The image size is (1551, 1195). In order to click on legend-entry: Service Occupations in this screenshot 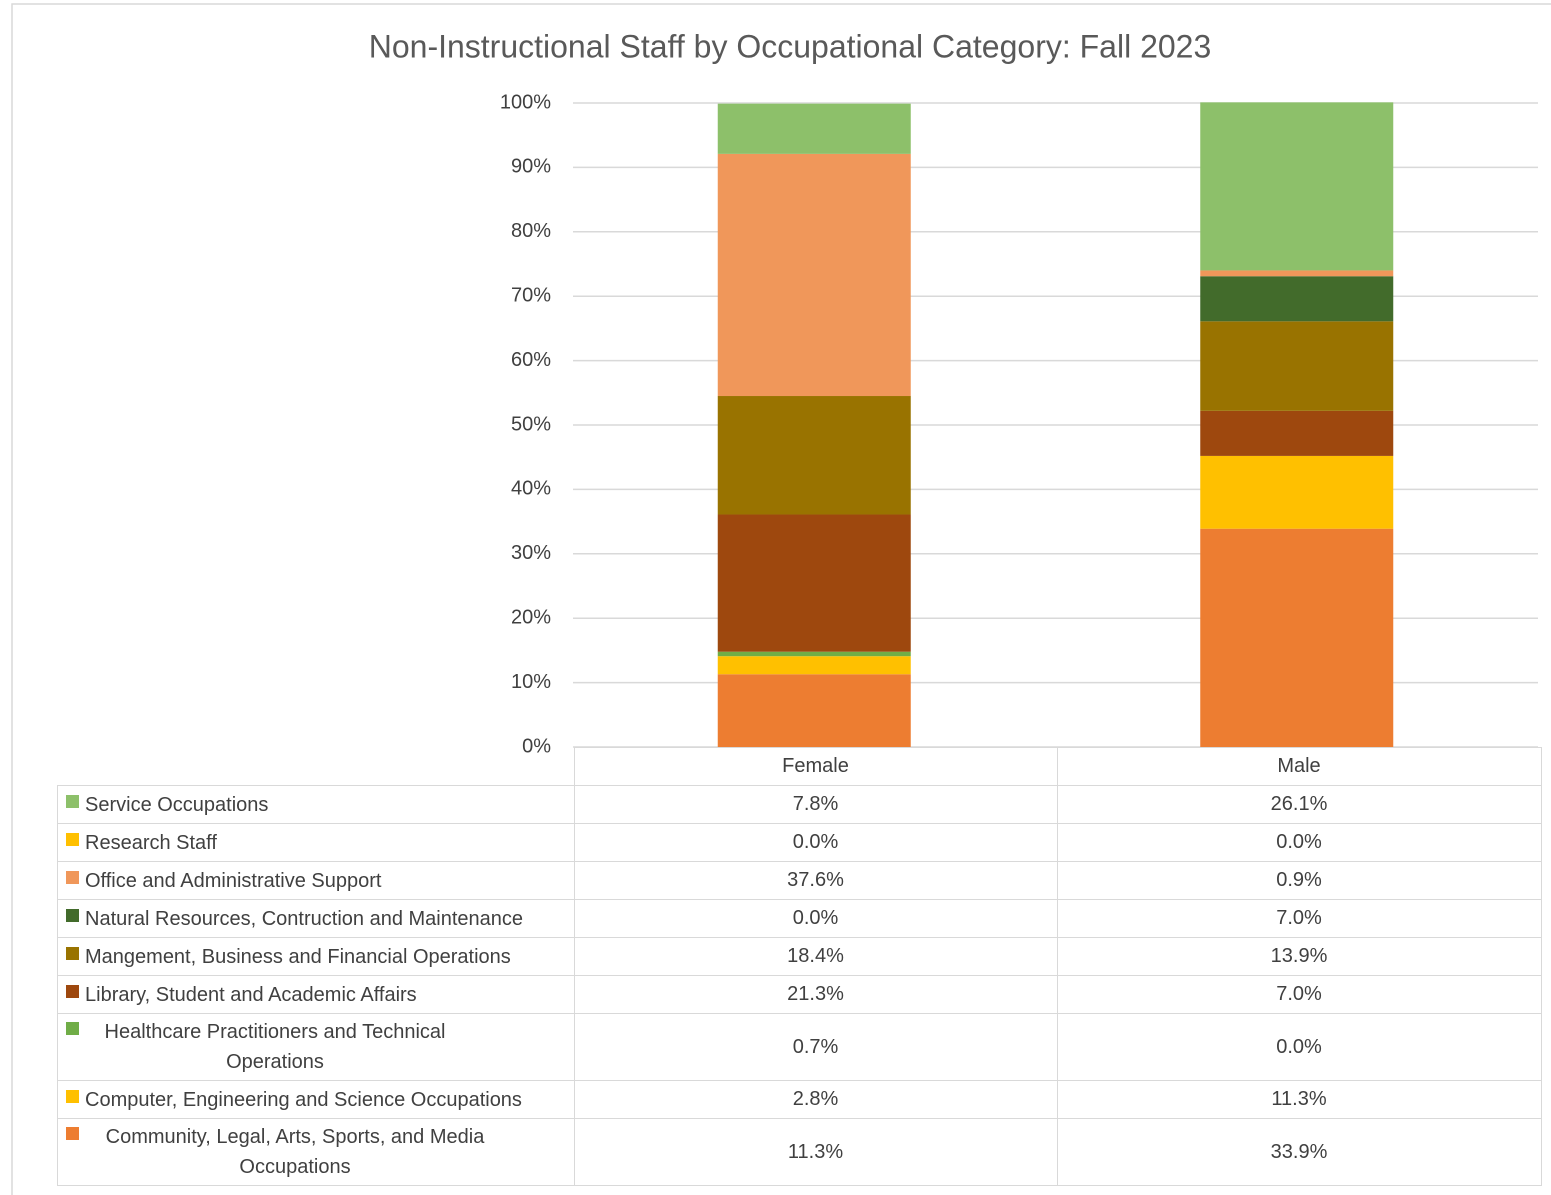, I will do `click(316, 804)`.